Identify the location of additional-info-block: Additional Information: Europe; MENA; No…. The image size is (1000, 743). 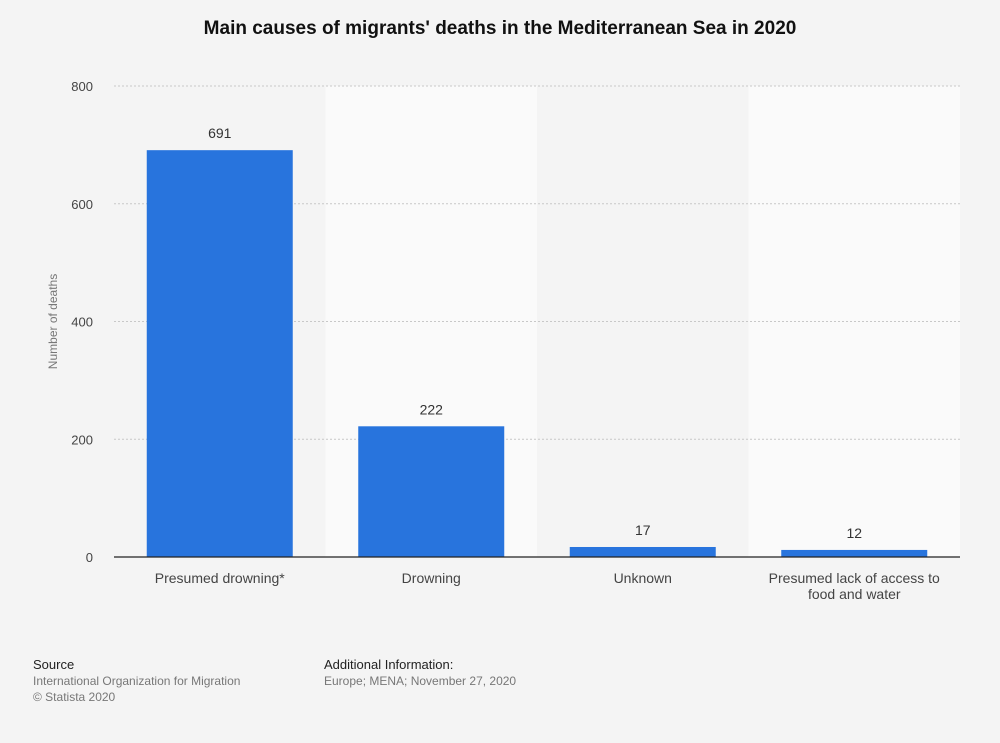
(420, 673).